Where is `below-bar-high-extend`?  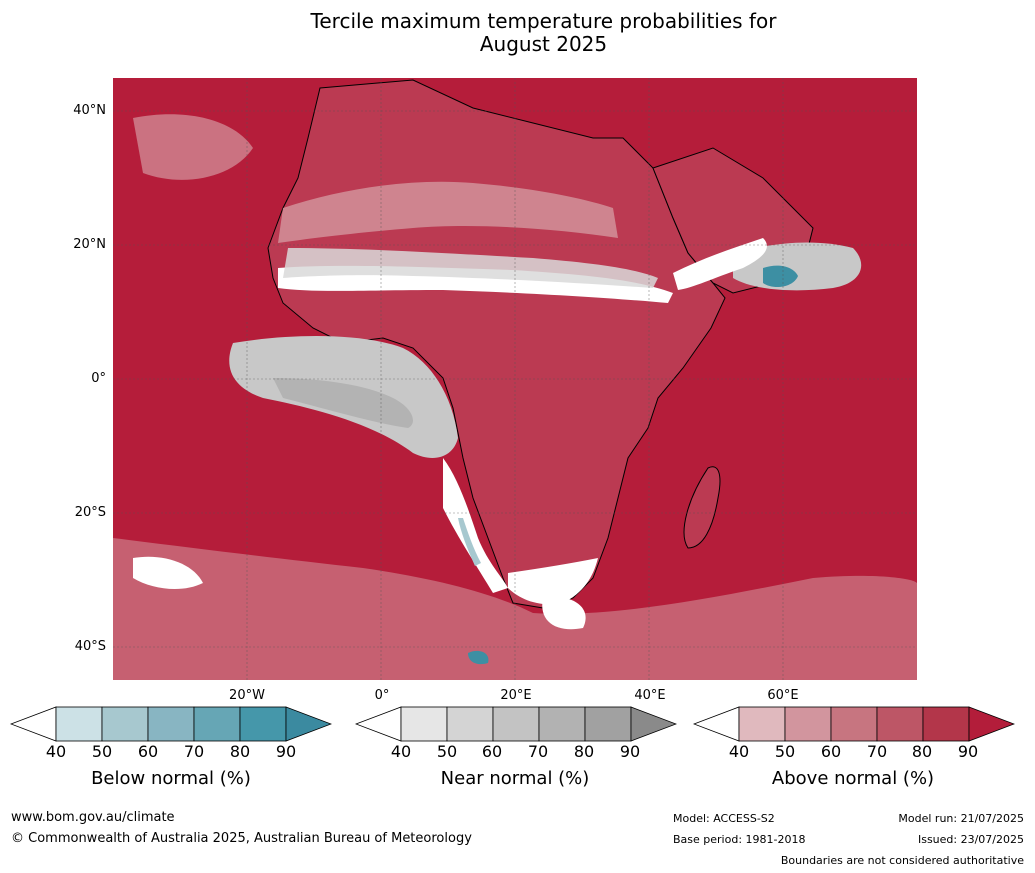
below-bar-high-extend is located at coordinates (308, 724).